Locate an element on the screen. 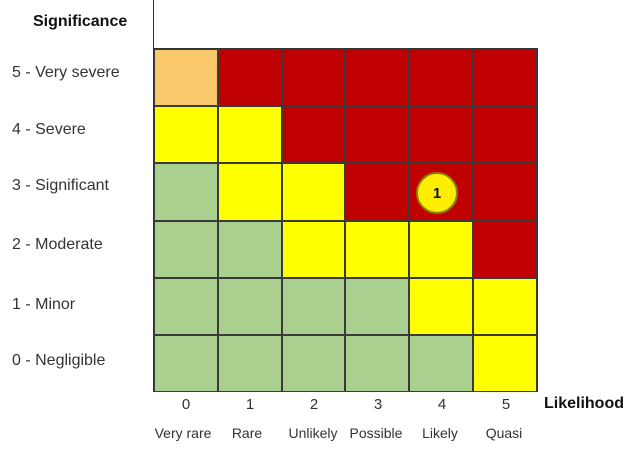  matrix-cell-s3-l5 is located at coordinates (505, 192).